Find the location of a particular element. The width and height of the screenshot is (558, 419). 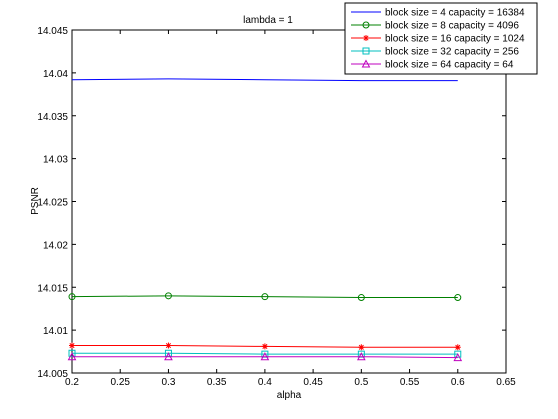

y-tick-label: 14.005 is located at coordinates (52, 374).